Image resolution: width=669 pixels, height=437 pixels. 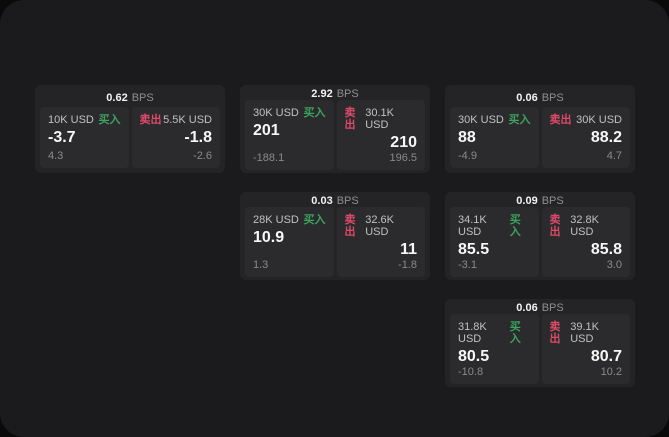 I want to click on buy-panel-top: 10K USD 买入, so click(x=84, y=120).